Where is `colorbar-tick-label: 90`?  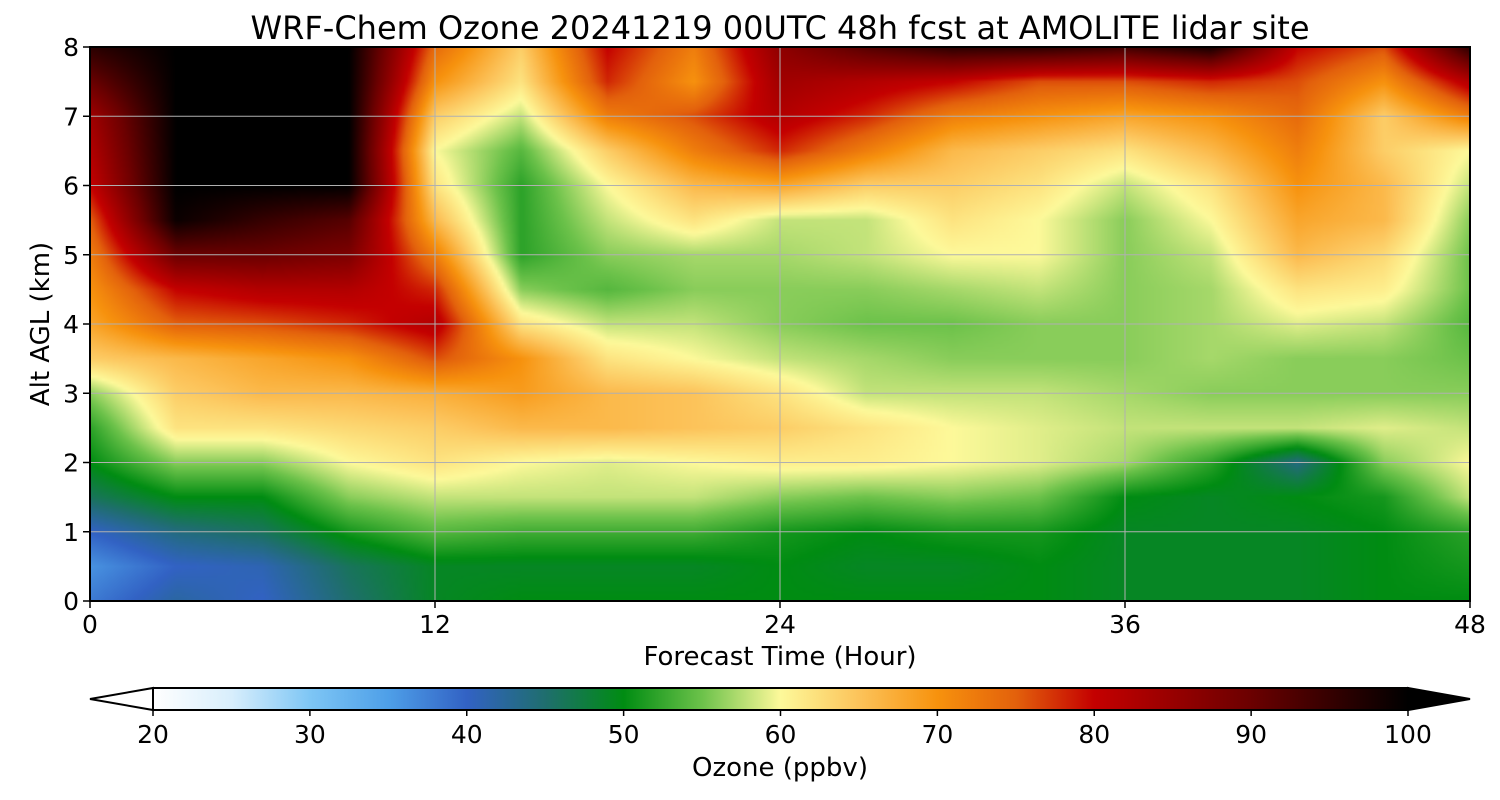 colorbar-tick-label: 90 is located at coordinates (1251, 734).